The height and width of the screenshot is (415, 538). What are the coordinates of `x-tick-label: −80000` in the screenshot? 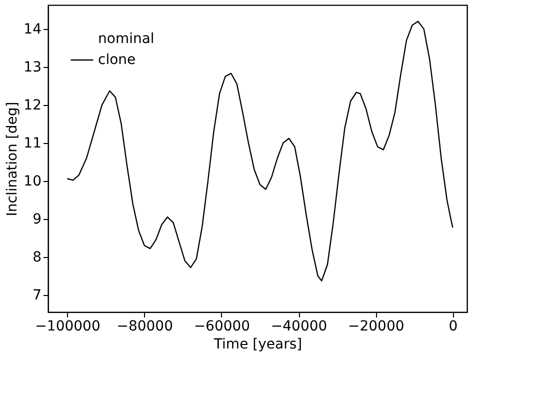 It's located at (145, 326).